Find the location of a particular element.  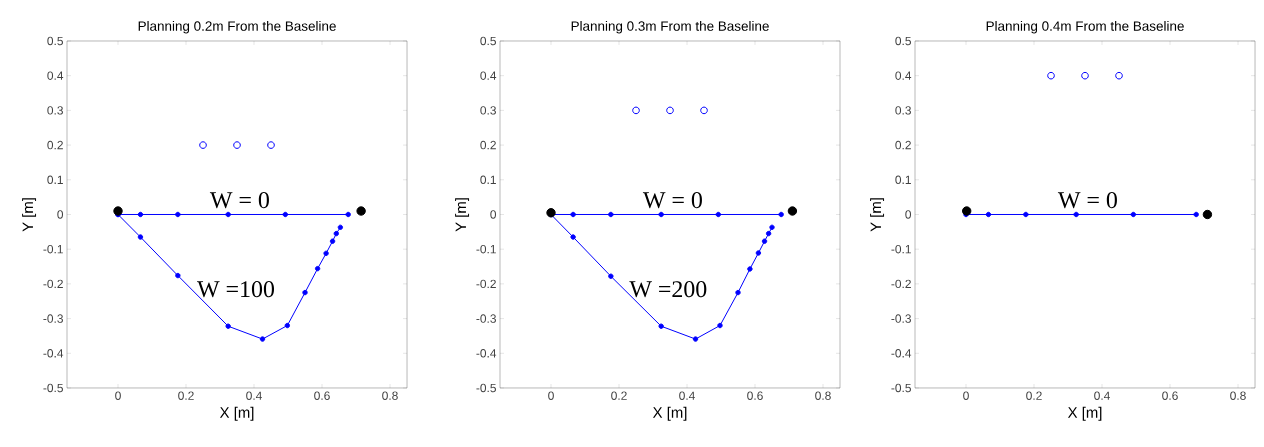

chart-title: Planning 0.4m From the Baseline is located at coordinates (1085, 27).